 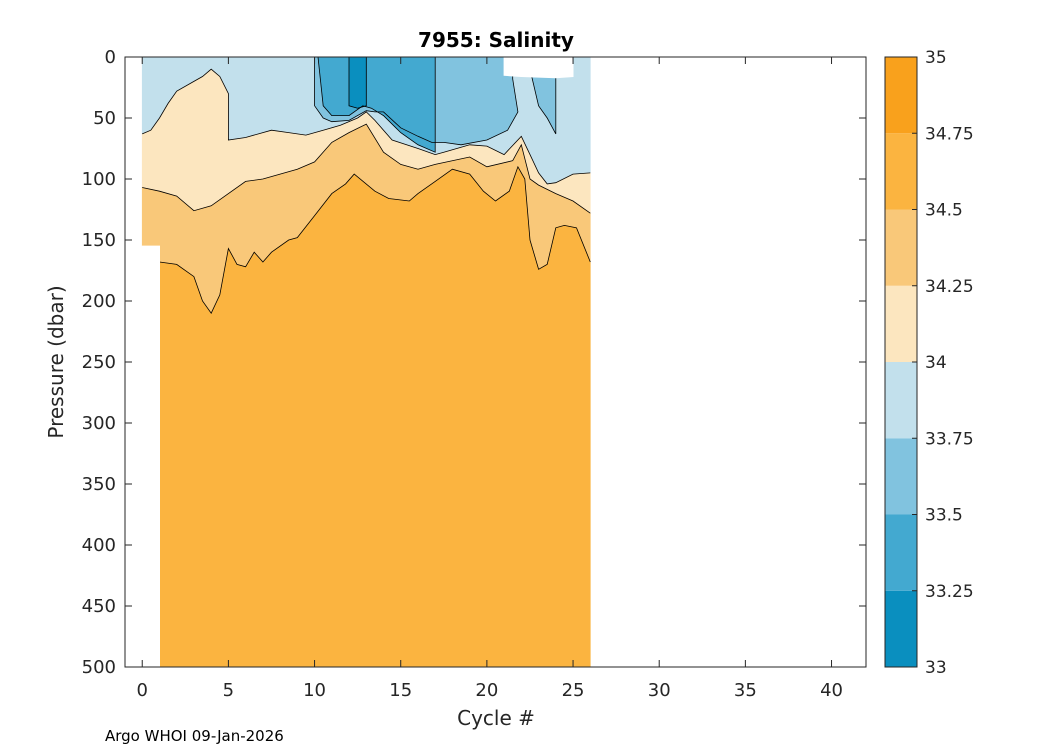 I want to click on y-tick-label-500: 500, so click(x=99, y=667).